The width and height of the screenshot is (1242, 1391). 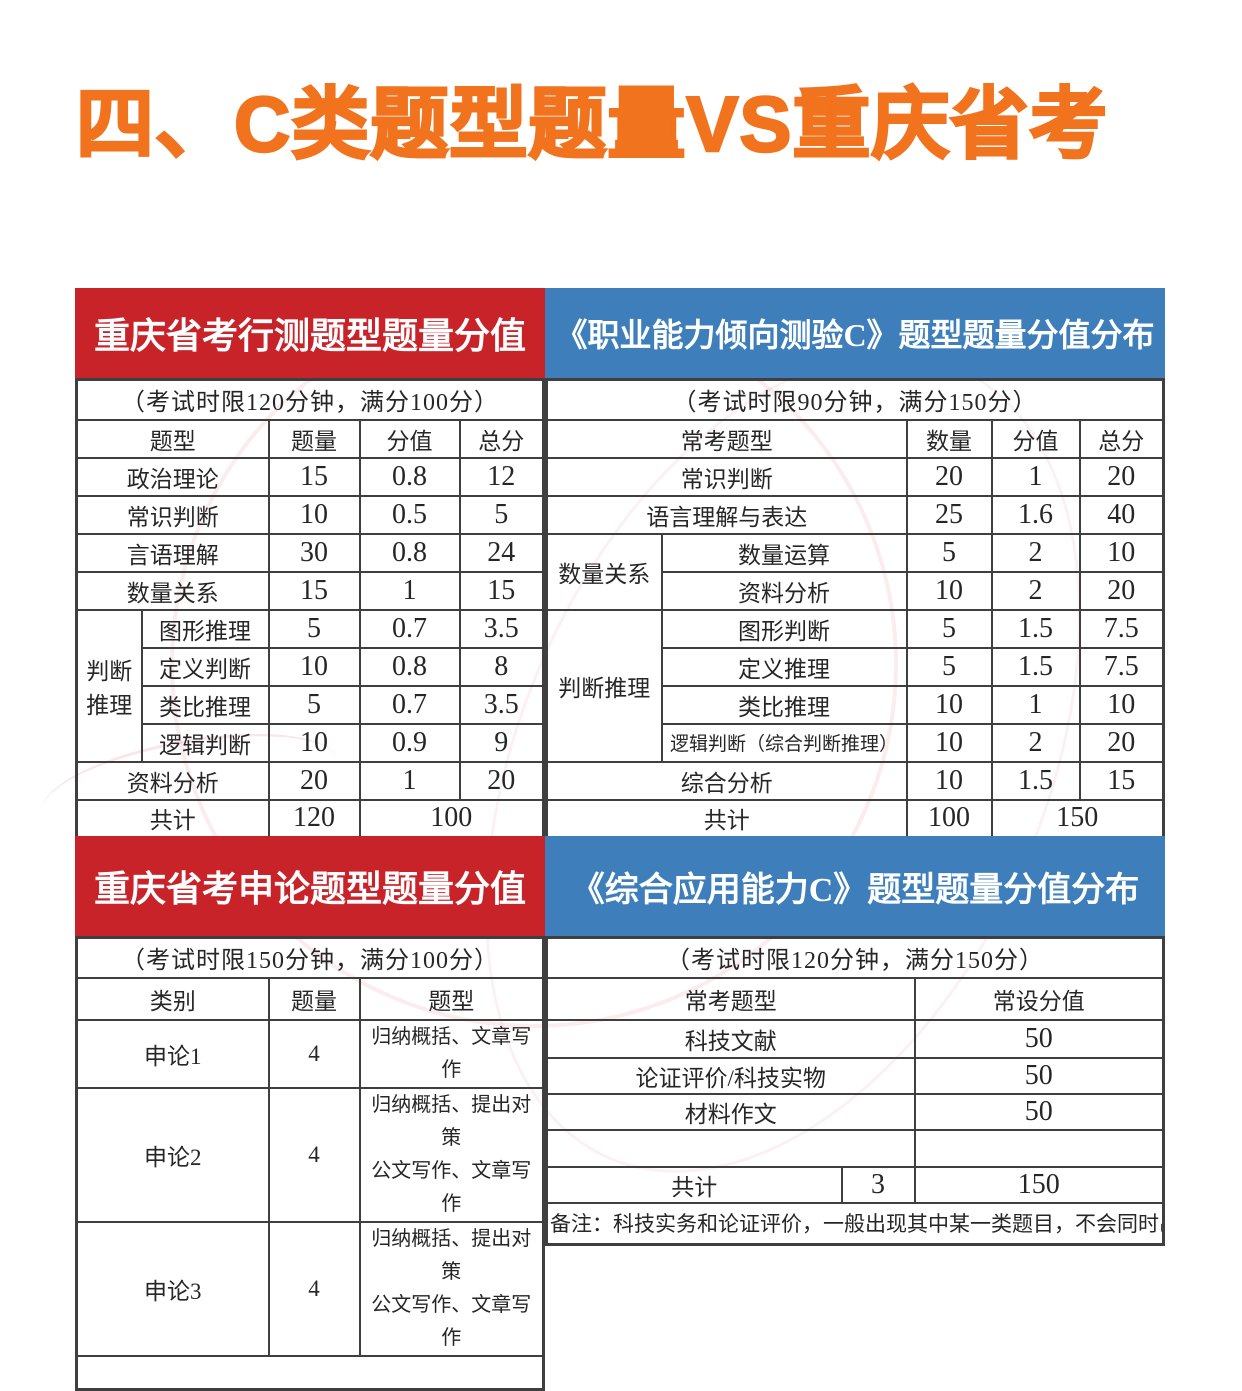 What do you see at coordinates (501, 476) in the screenshot?
I see `table-cell: 12` at bounding box center [501, 476].